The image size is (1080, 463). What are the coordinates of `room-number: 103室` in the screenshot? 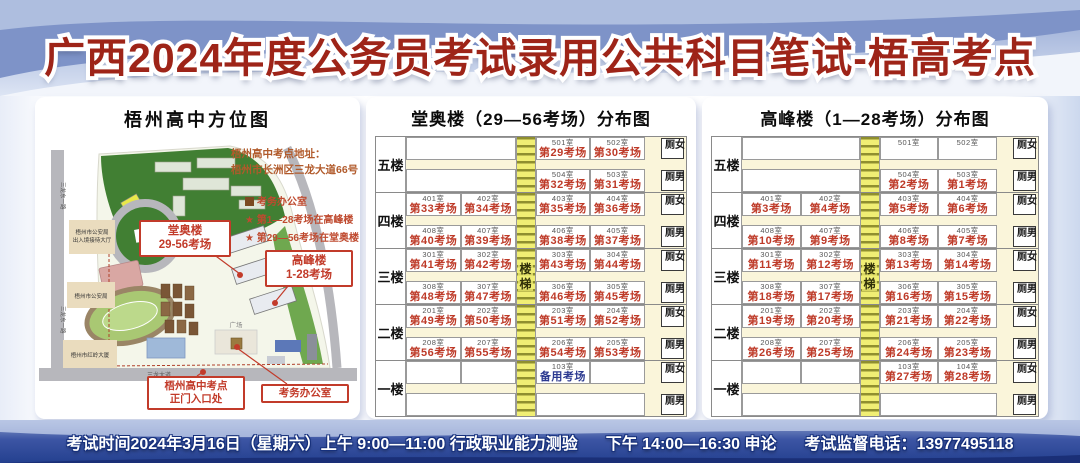 It's located at (908, 366).